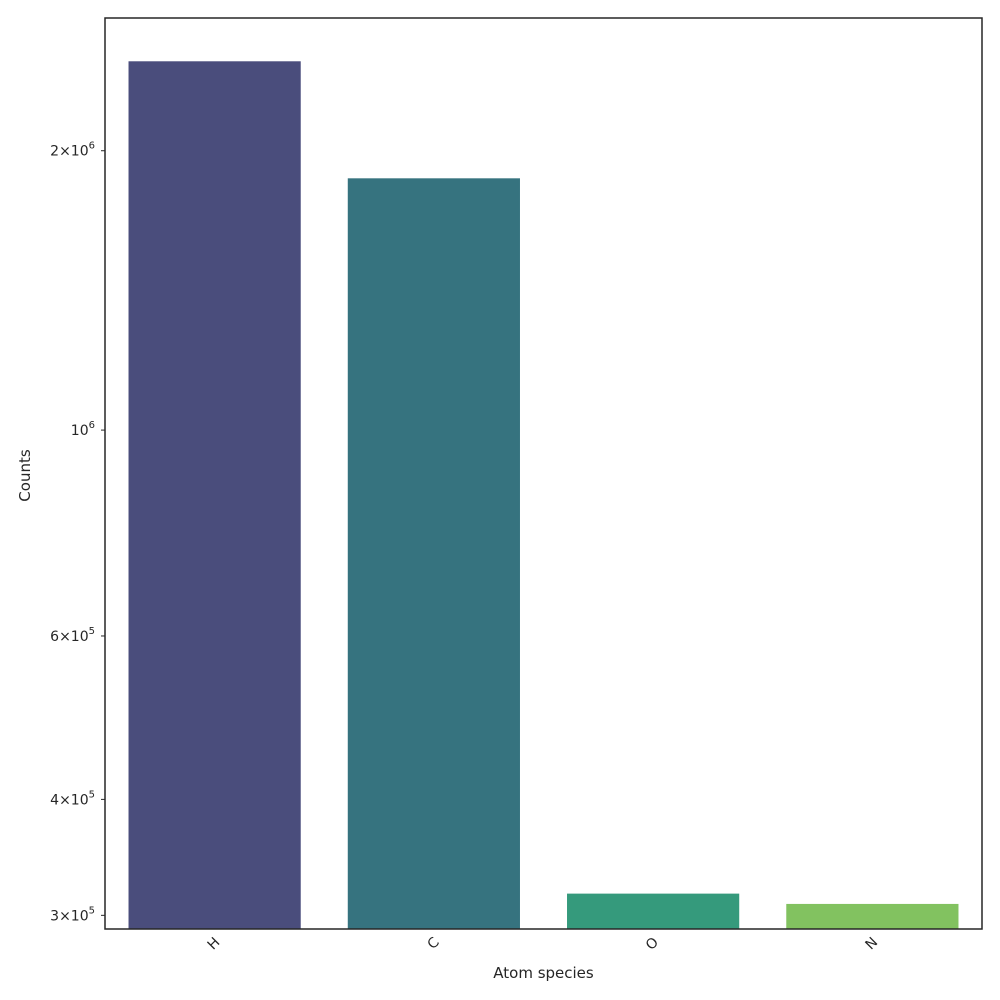 The image size is (1000, 1000). What do you see at coordinates (214, 944) in the screenshot?
I see `x-tick-label: H` at bounding box center [214, 944].